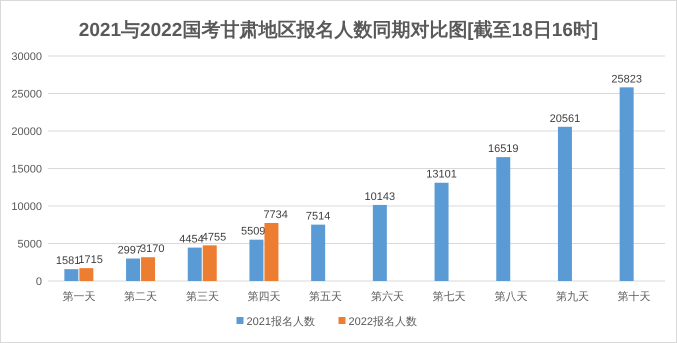 The width and height of the screenshot is (677, 343). Describe the element at coordinates (39, 282) in the screenshot. I see `y-tick-label: 0` at that location.